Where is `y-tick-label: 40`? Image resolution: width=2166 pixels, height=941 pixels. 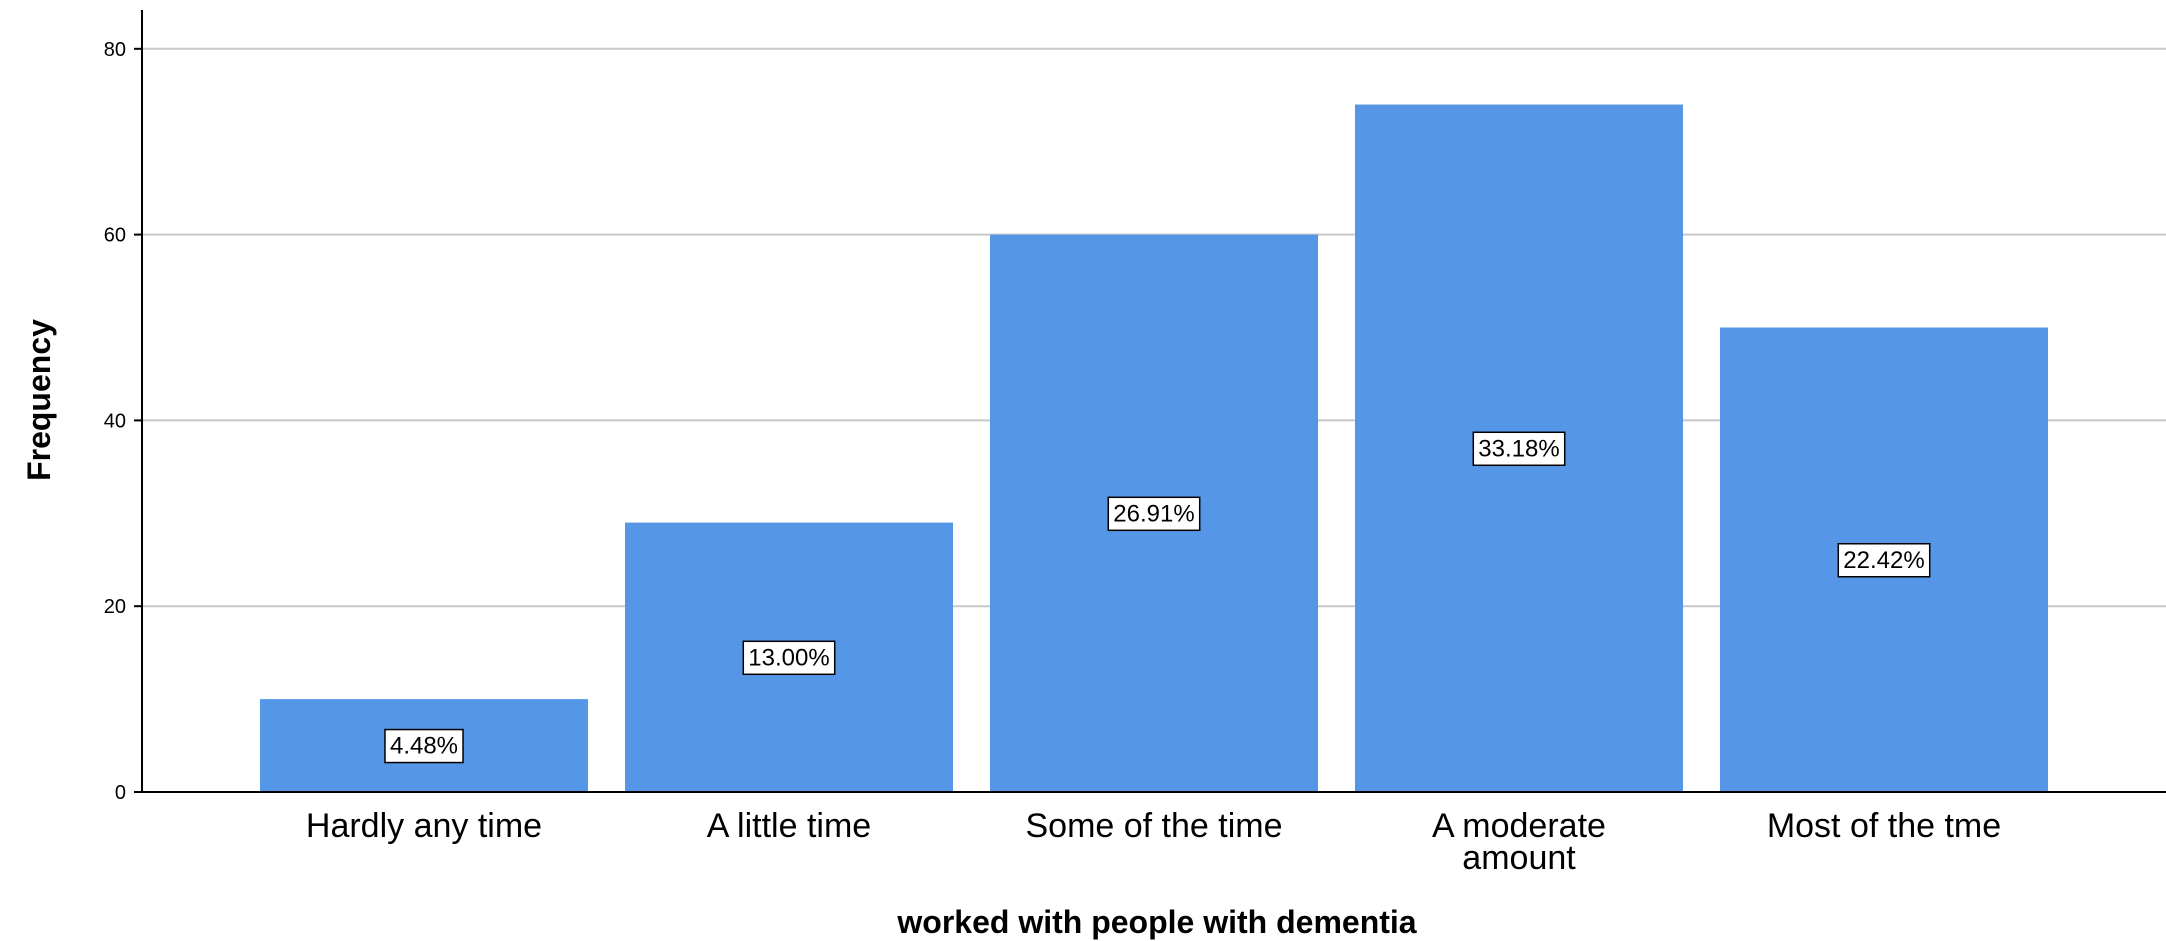 y-tick-label: 40 is located at coordinates (115, 421).